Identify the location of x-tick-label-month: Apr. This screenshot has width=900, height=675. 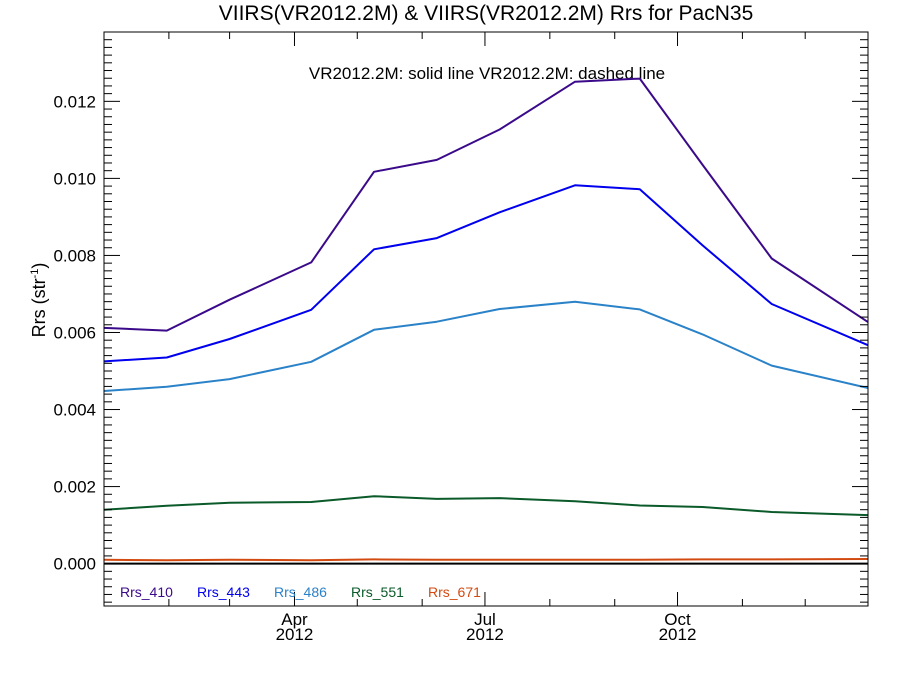
(294, 619).